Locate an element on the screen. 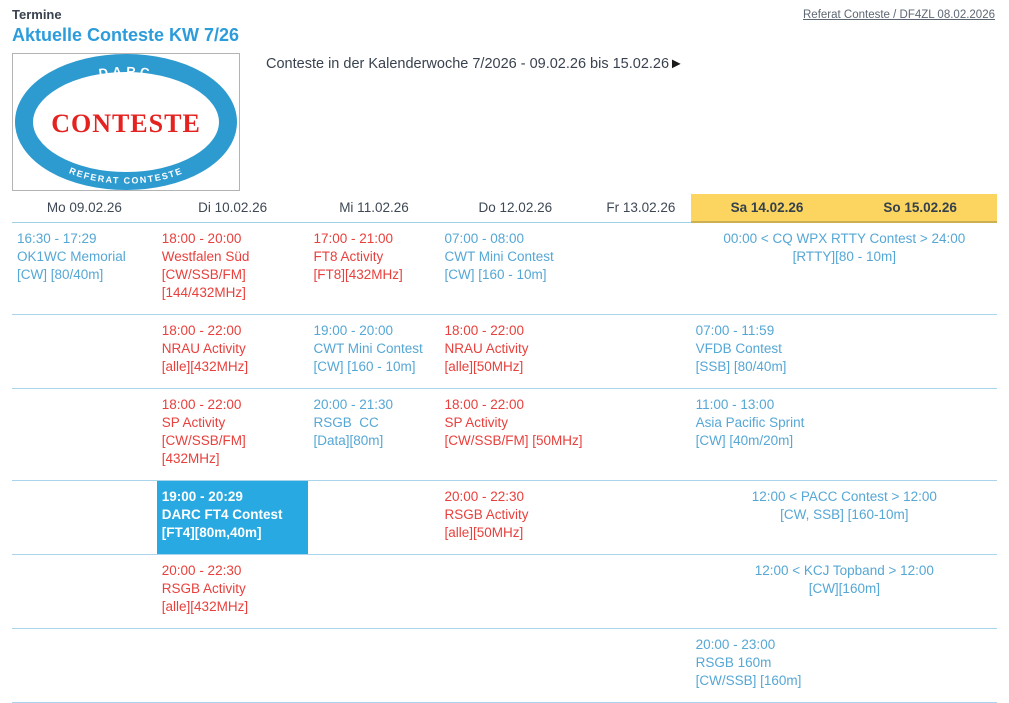 The height and width of the screenshot is (703, 1009). darc-conteste-logo: DARC CONTESTE REFERAT CONTESTE is located at coordinates (126, 122).